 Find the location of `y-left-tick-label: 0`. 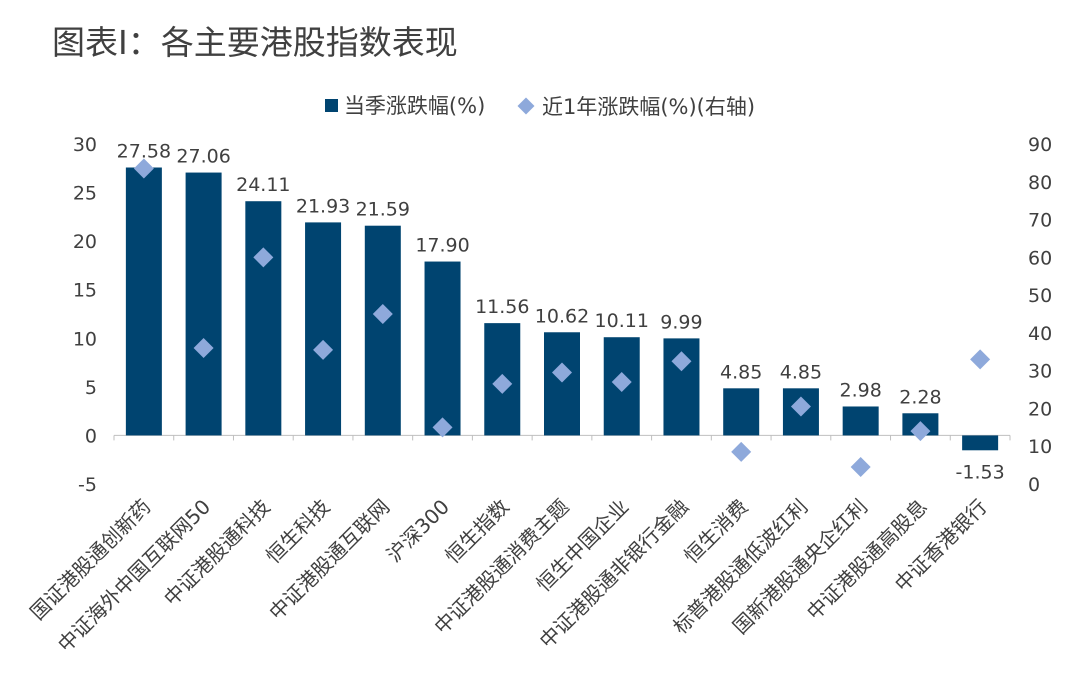

y-left-tick-label: 0 is located at coordinates (91, 436).